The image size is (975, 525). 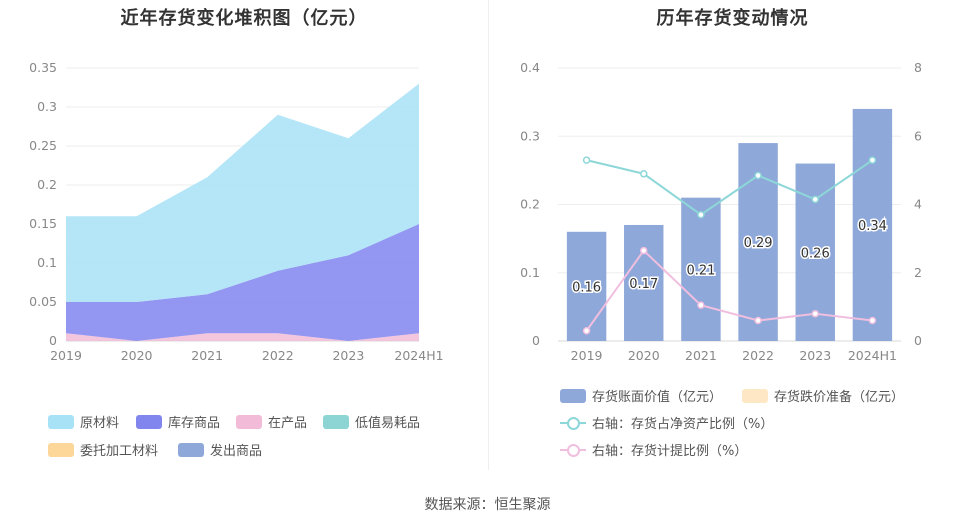 What do you see at coordinates (236, 451) in the screenshot?
I see `legend-label: 发出商品` at bounding box center [236, 451].